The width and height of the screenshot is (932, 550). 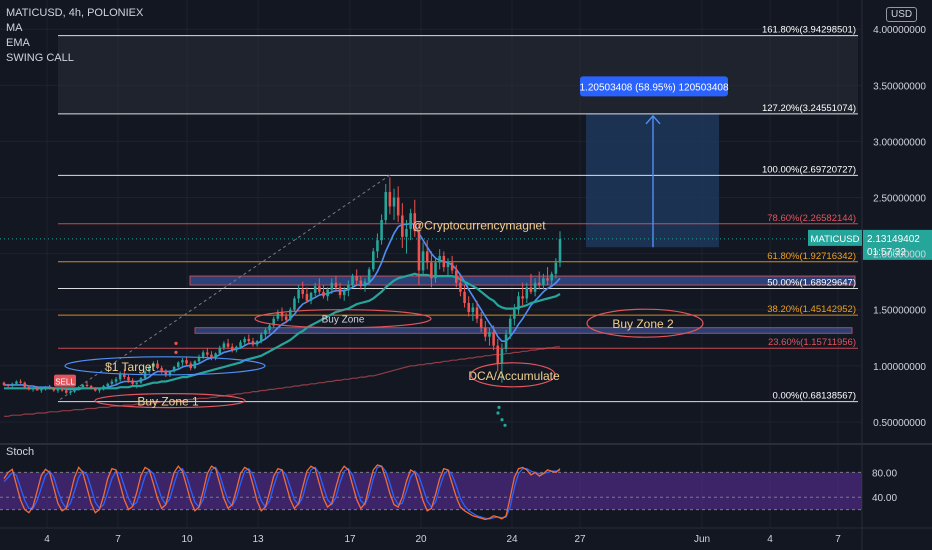 I want to click on price-tick-label: 2.00000000, so click(x=899, y=255).